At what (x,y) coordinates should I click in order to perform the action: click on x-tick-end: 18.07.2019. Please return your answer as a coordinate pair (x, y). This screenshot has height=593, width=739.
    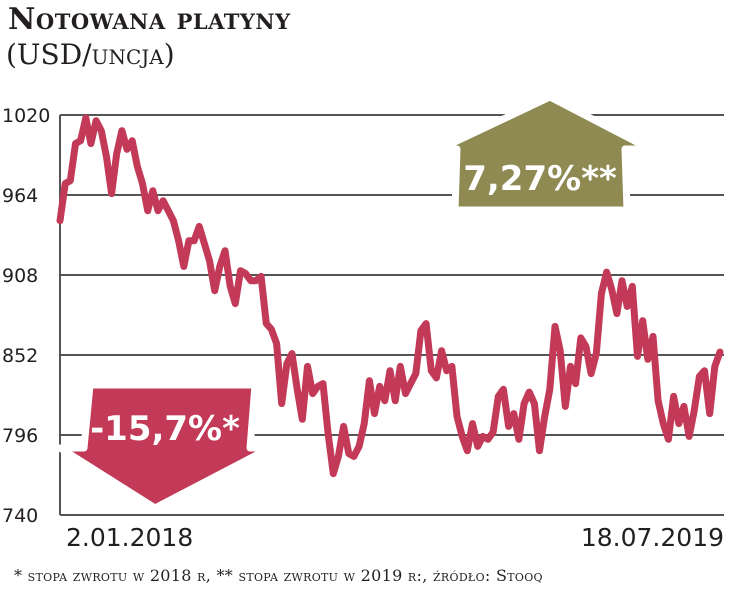
    Looking at the image, I should click on (652, 537).